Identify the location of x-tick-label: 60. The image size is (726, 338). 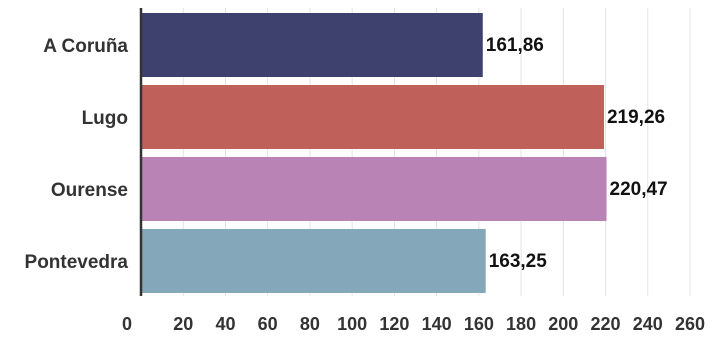
(268, 324).